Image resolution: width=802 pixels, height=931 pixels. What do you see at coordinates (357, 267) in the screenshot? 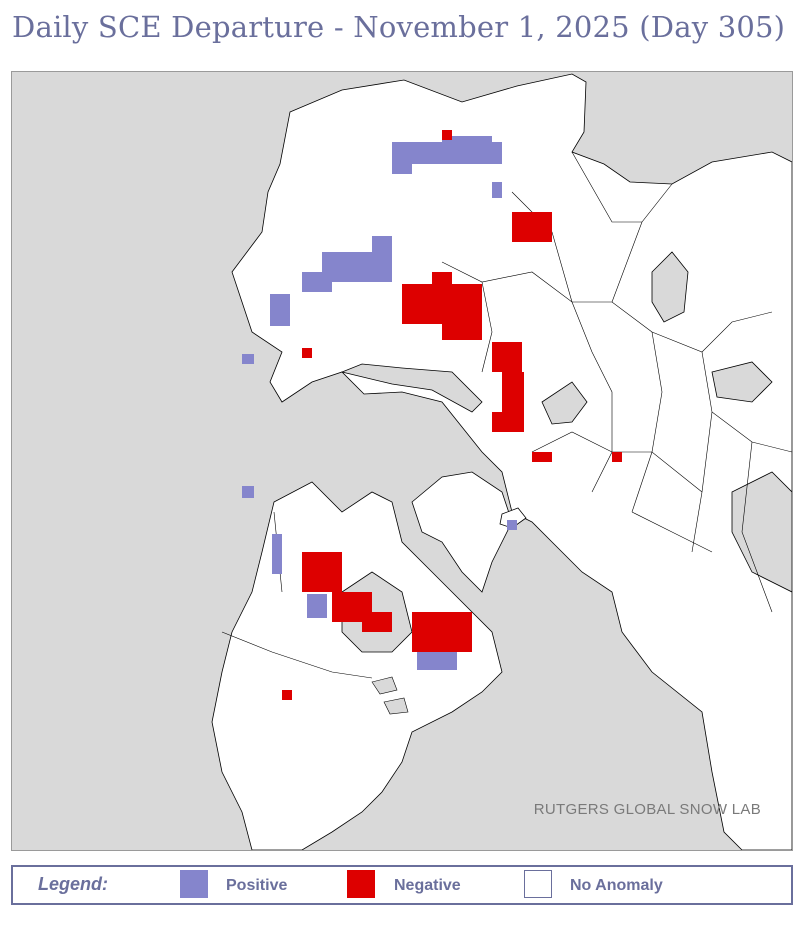
I see `positive-cell-west-siberia` at bounding box center [357, 267].